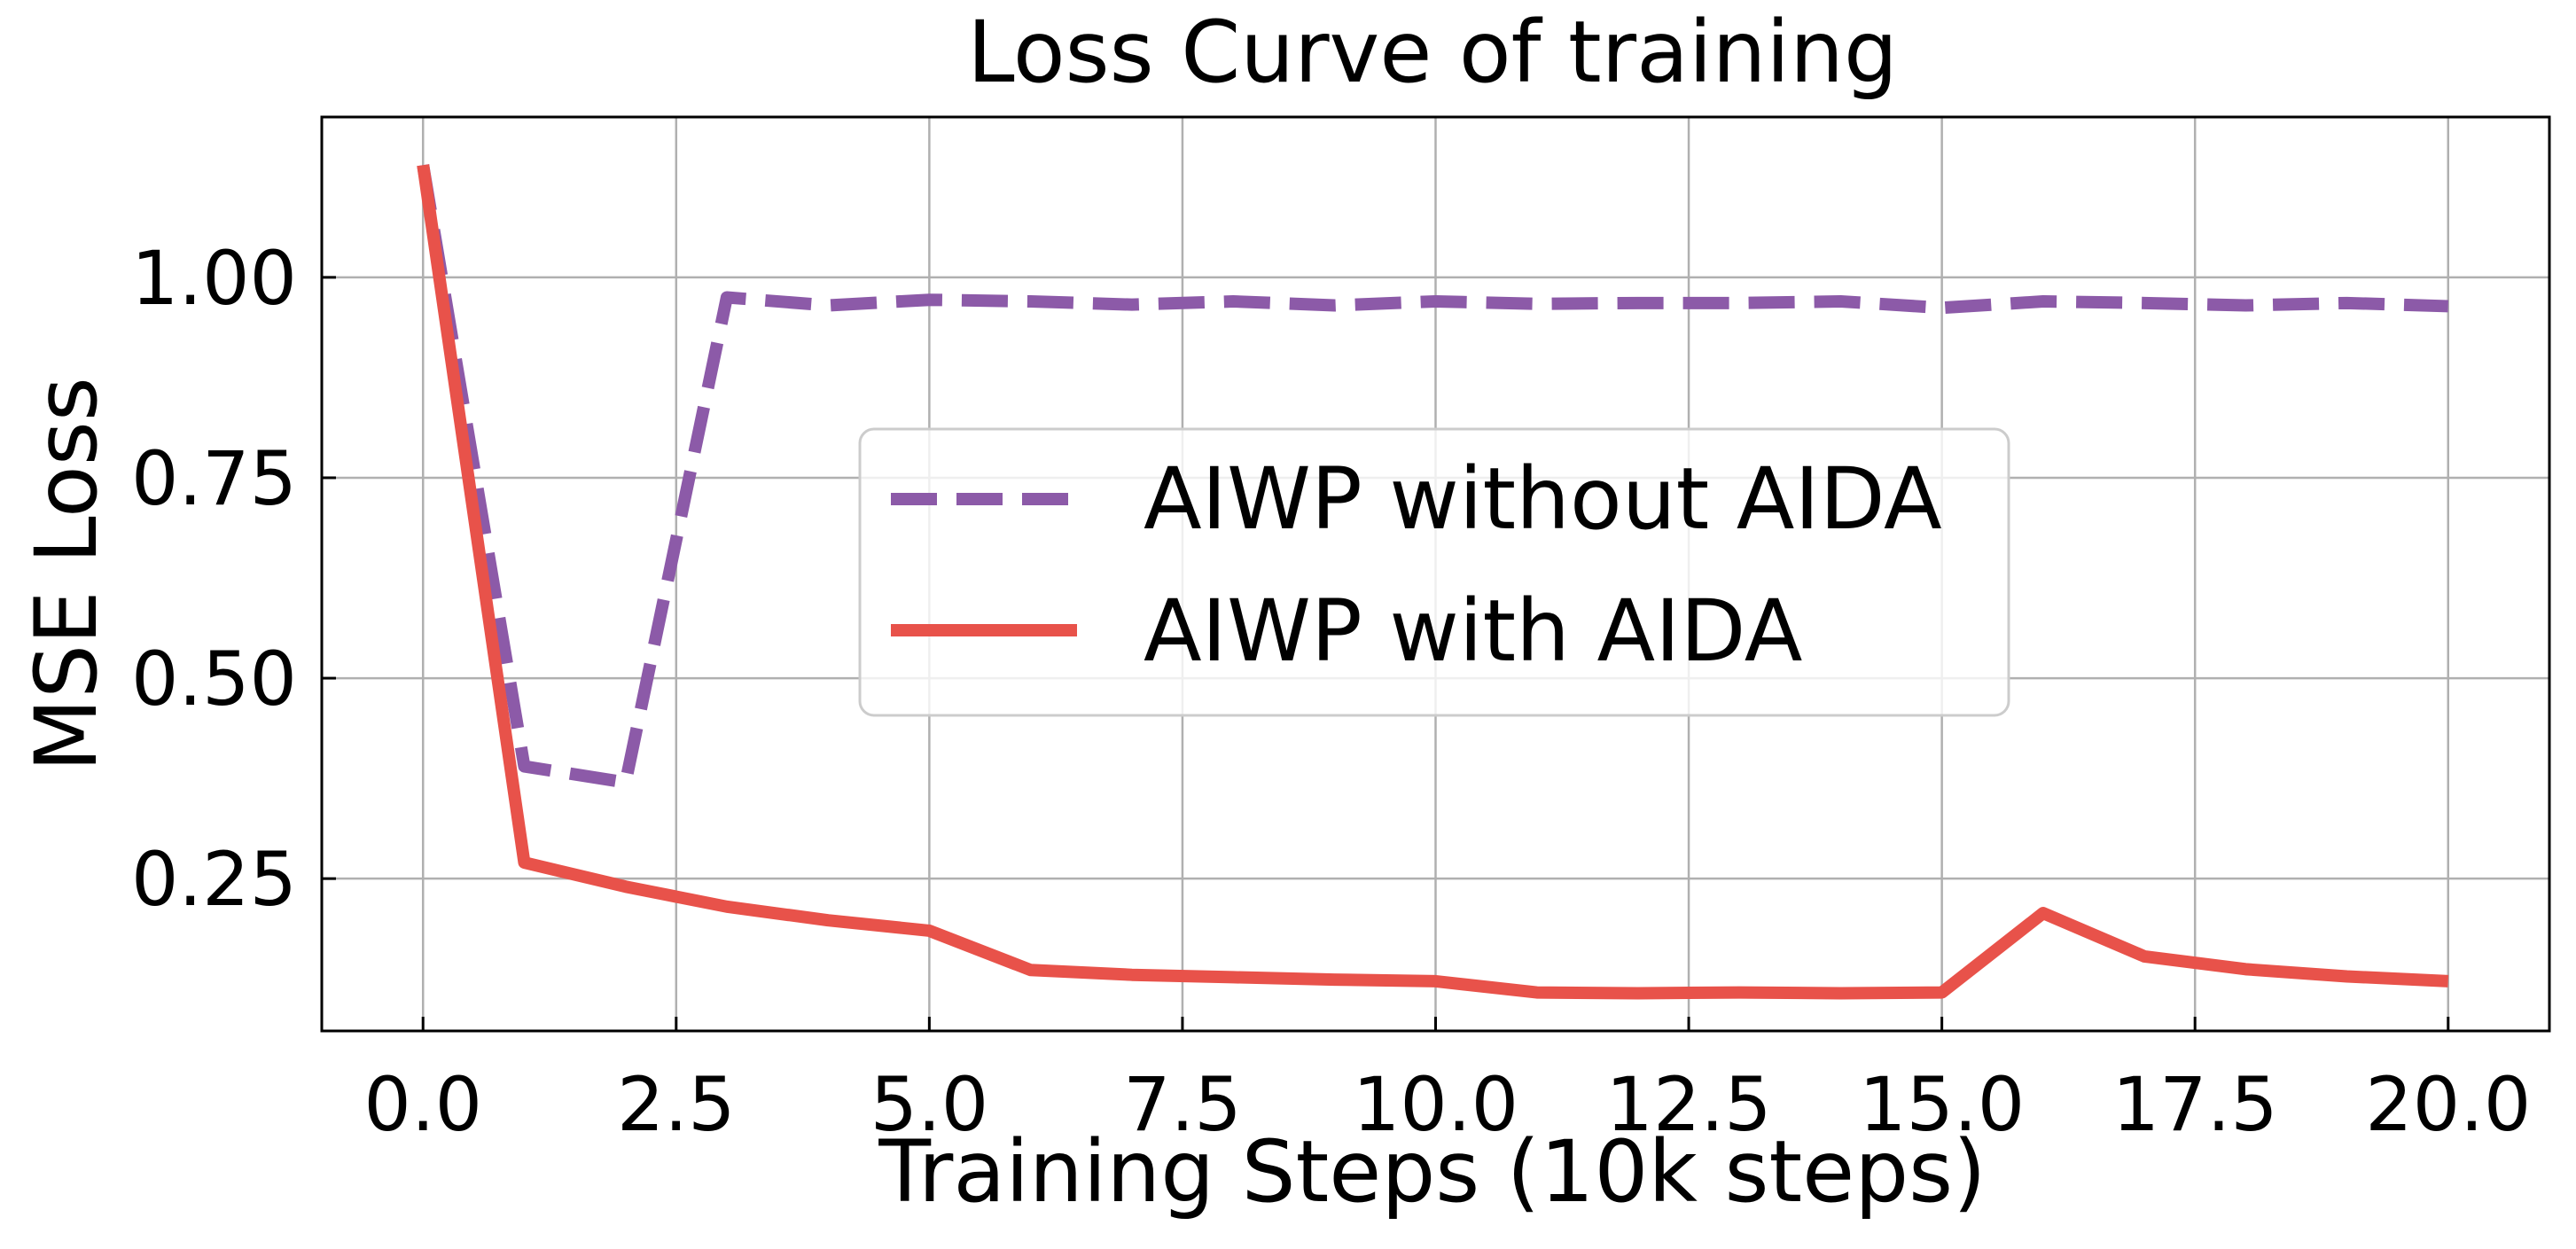  I want to click on x-tick-label-5: 12.5, so click(1689, 1104).